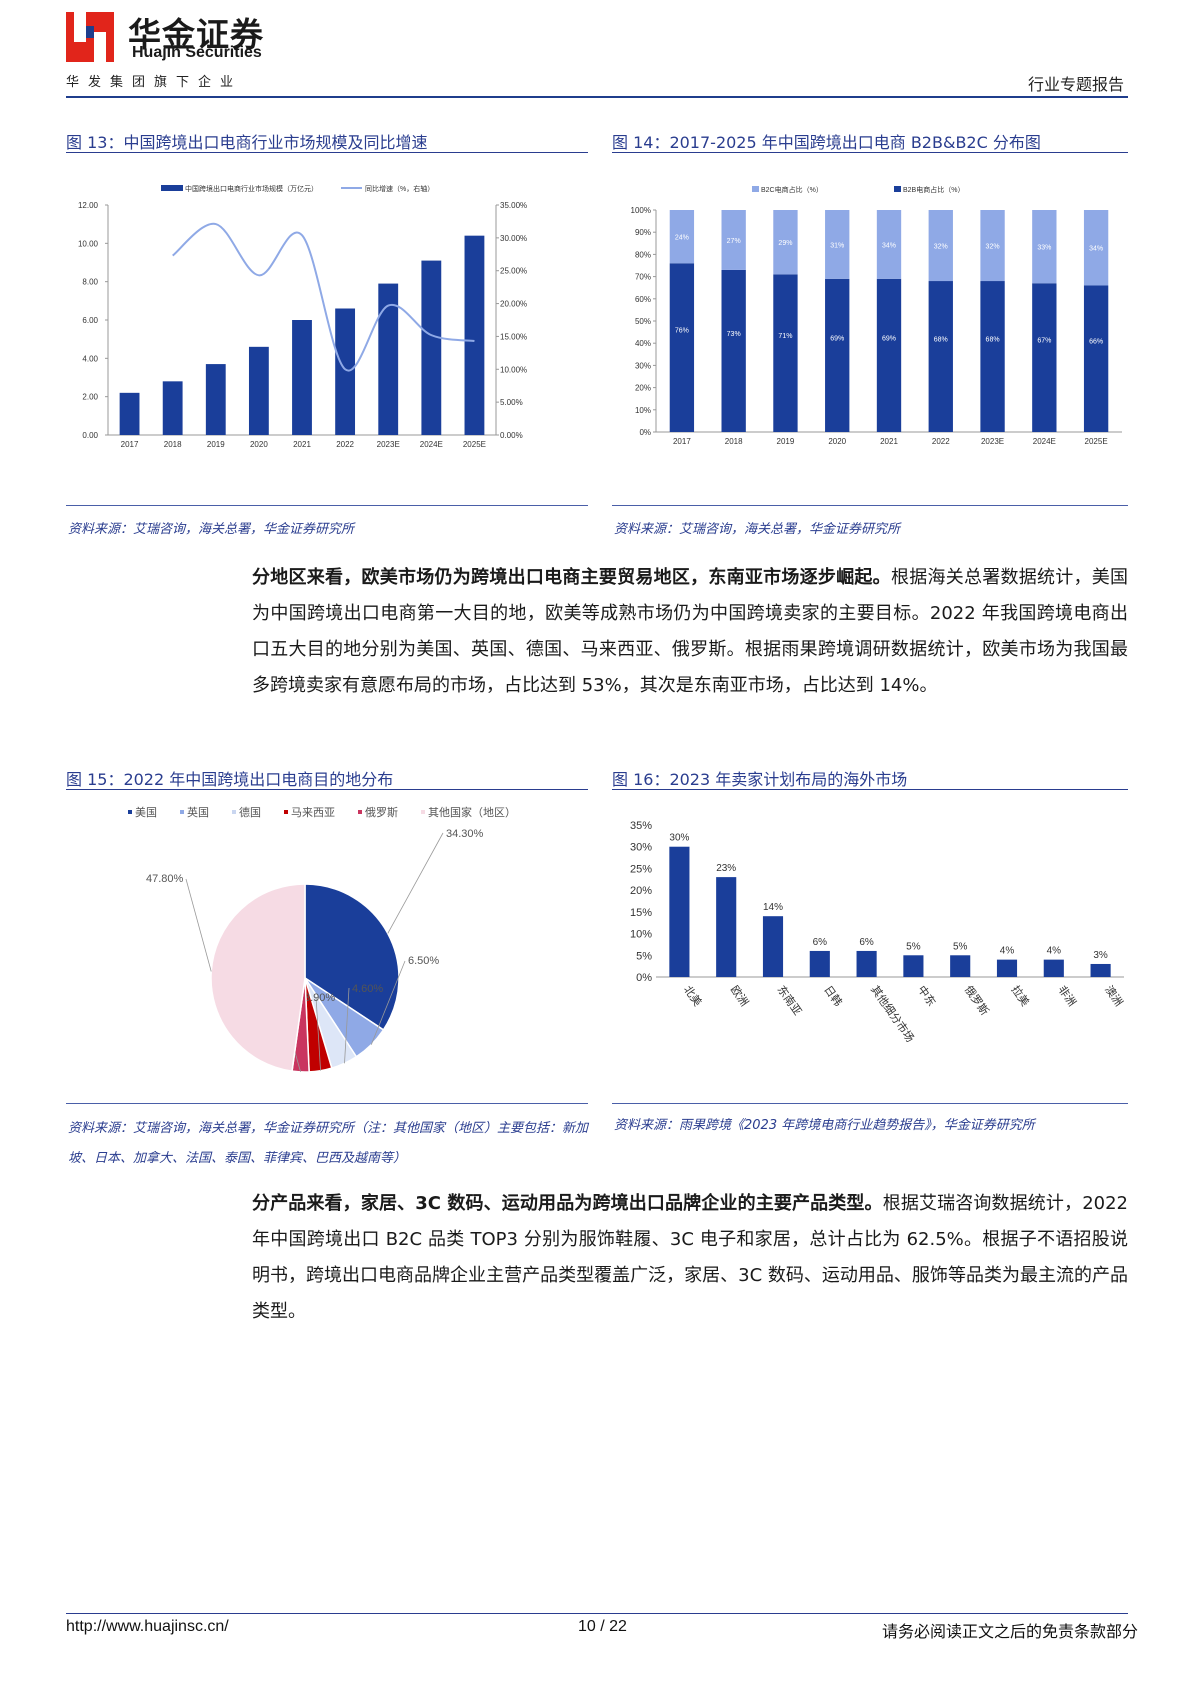  What do you see at coordinates (423, 961) in the screenshot?
I see `fig15-value-label: 6.50%` at bounding box center [423, 961].